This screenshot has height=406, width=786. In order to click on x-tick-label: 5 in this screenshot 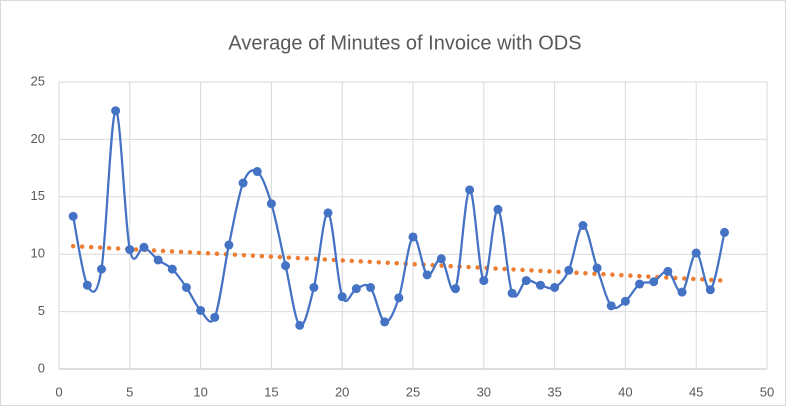, I will do `click(129, 391)`.